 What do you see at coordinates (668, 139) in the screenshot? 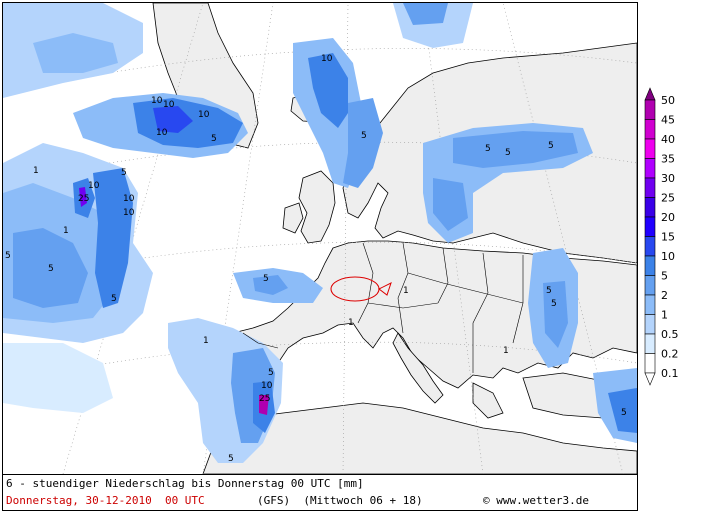
I see `legend-label: 40` at bounding box center [668, 139].